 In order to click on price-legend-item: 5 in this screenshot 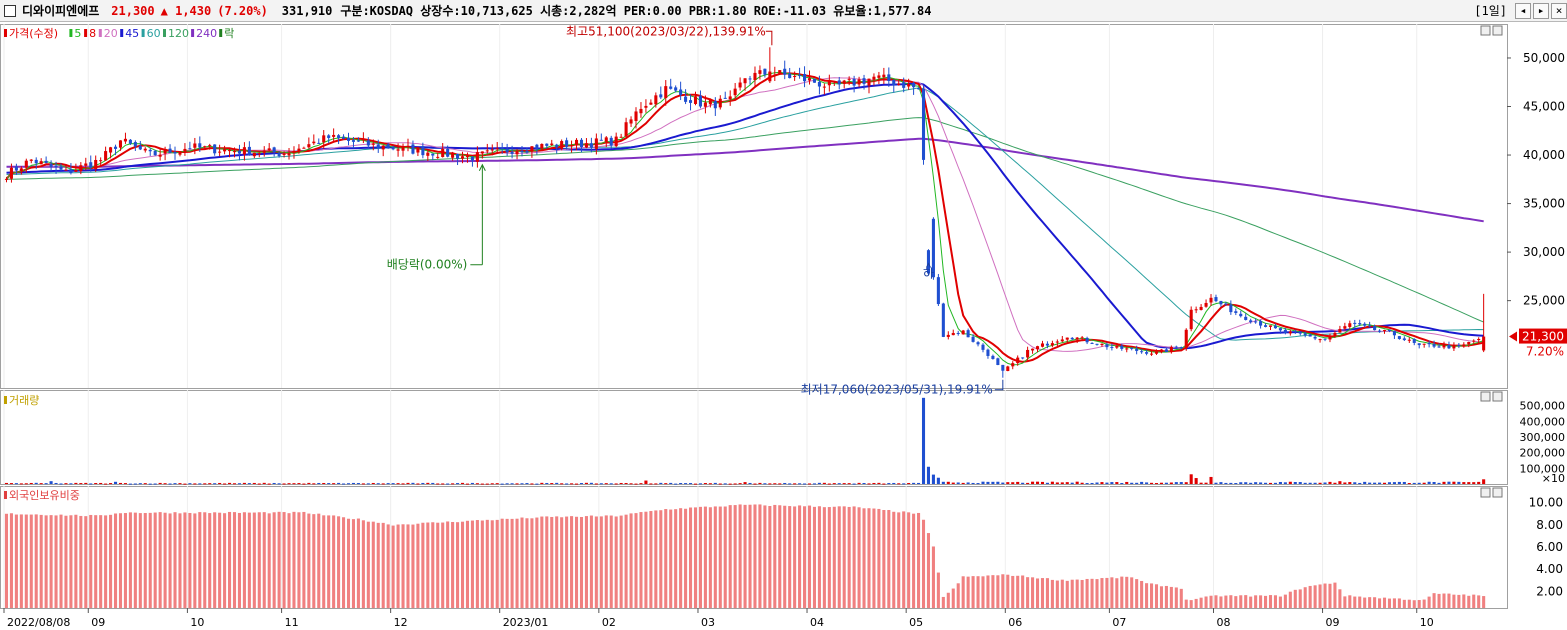, I will do `click(77, 33)`.